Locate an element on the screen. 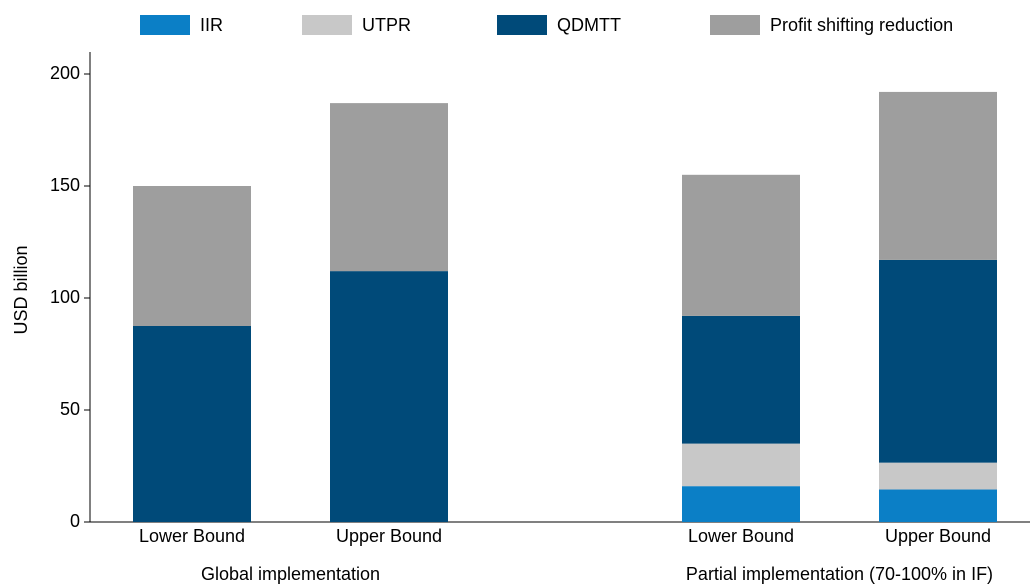 This screenshot has width=1034, height=588. legend-label: Profit shifting reduction is located at coordinates (861, 25).